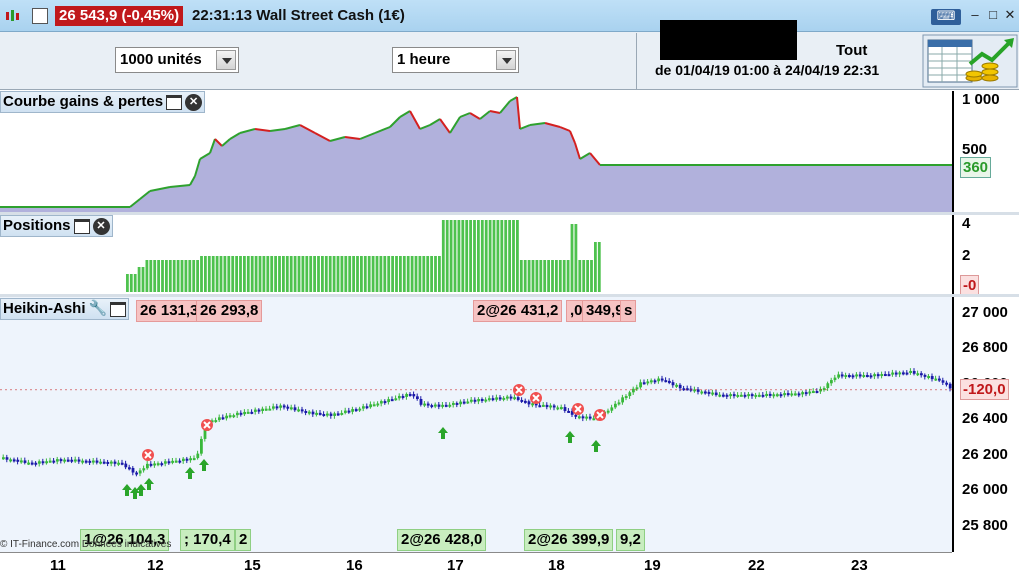 The image size is (1019, 579). I want to click on x-tick-label: 22, so click(756, 565).